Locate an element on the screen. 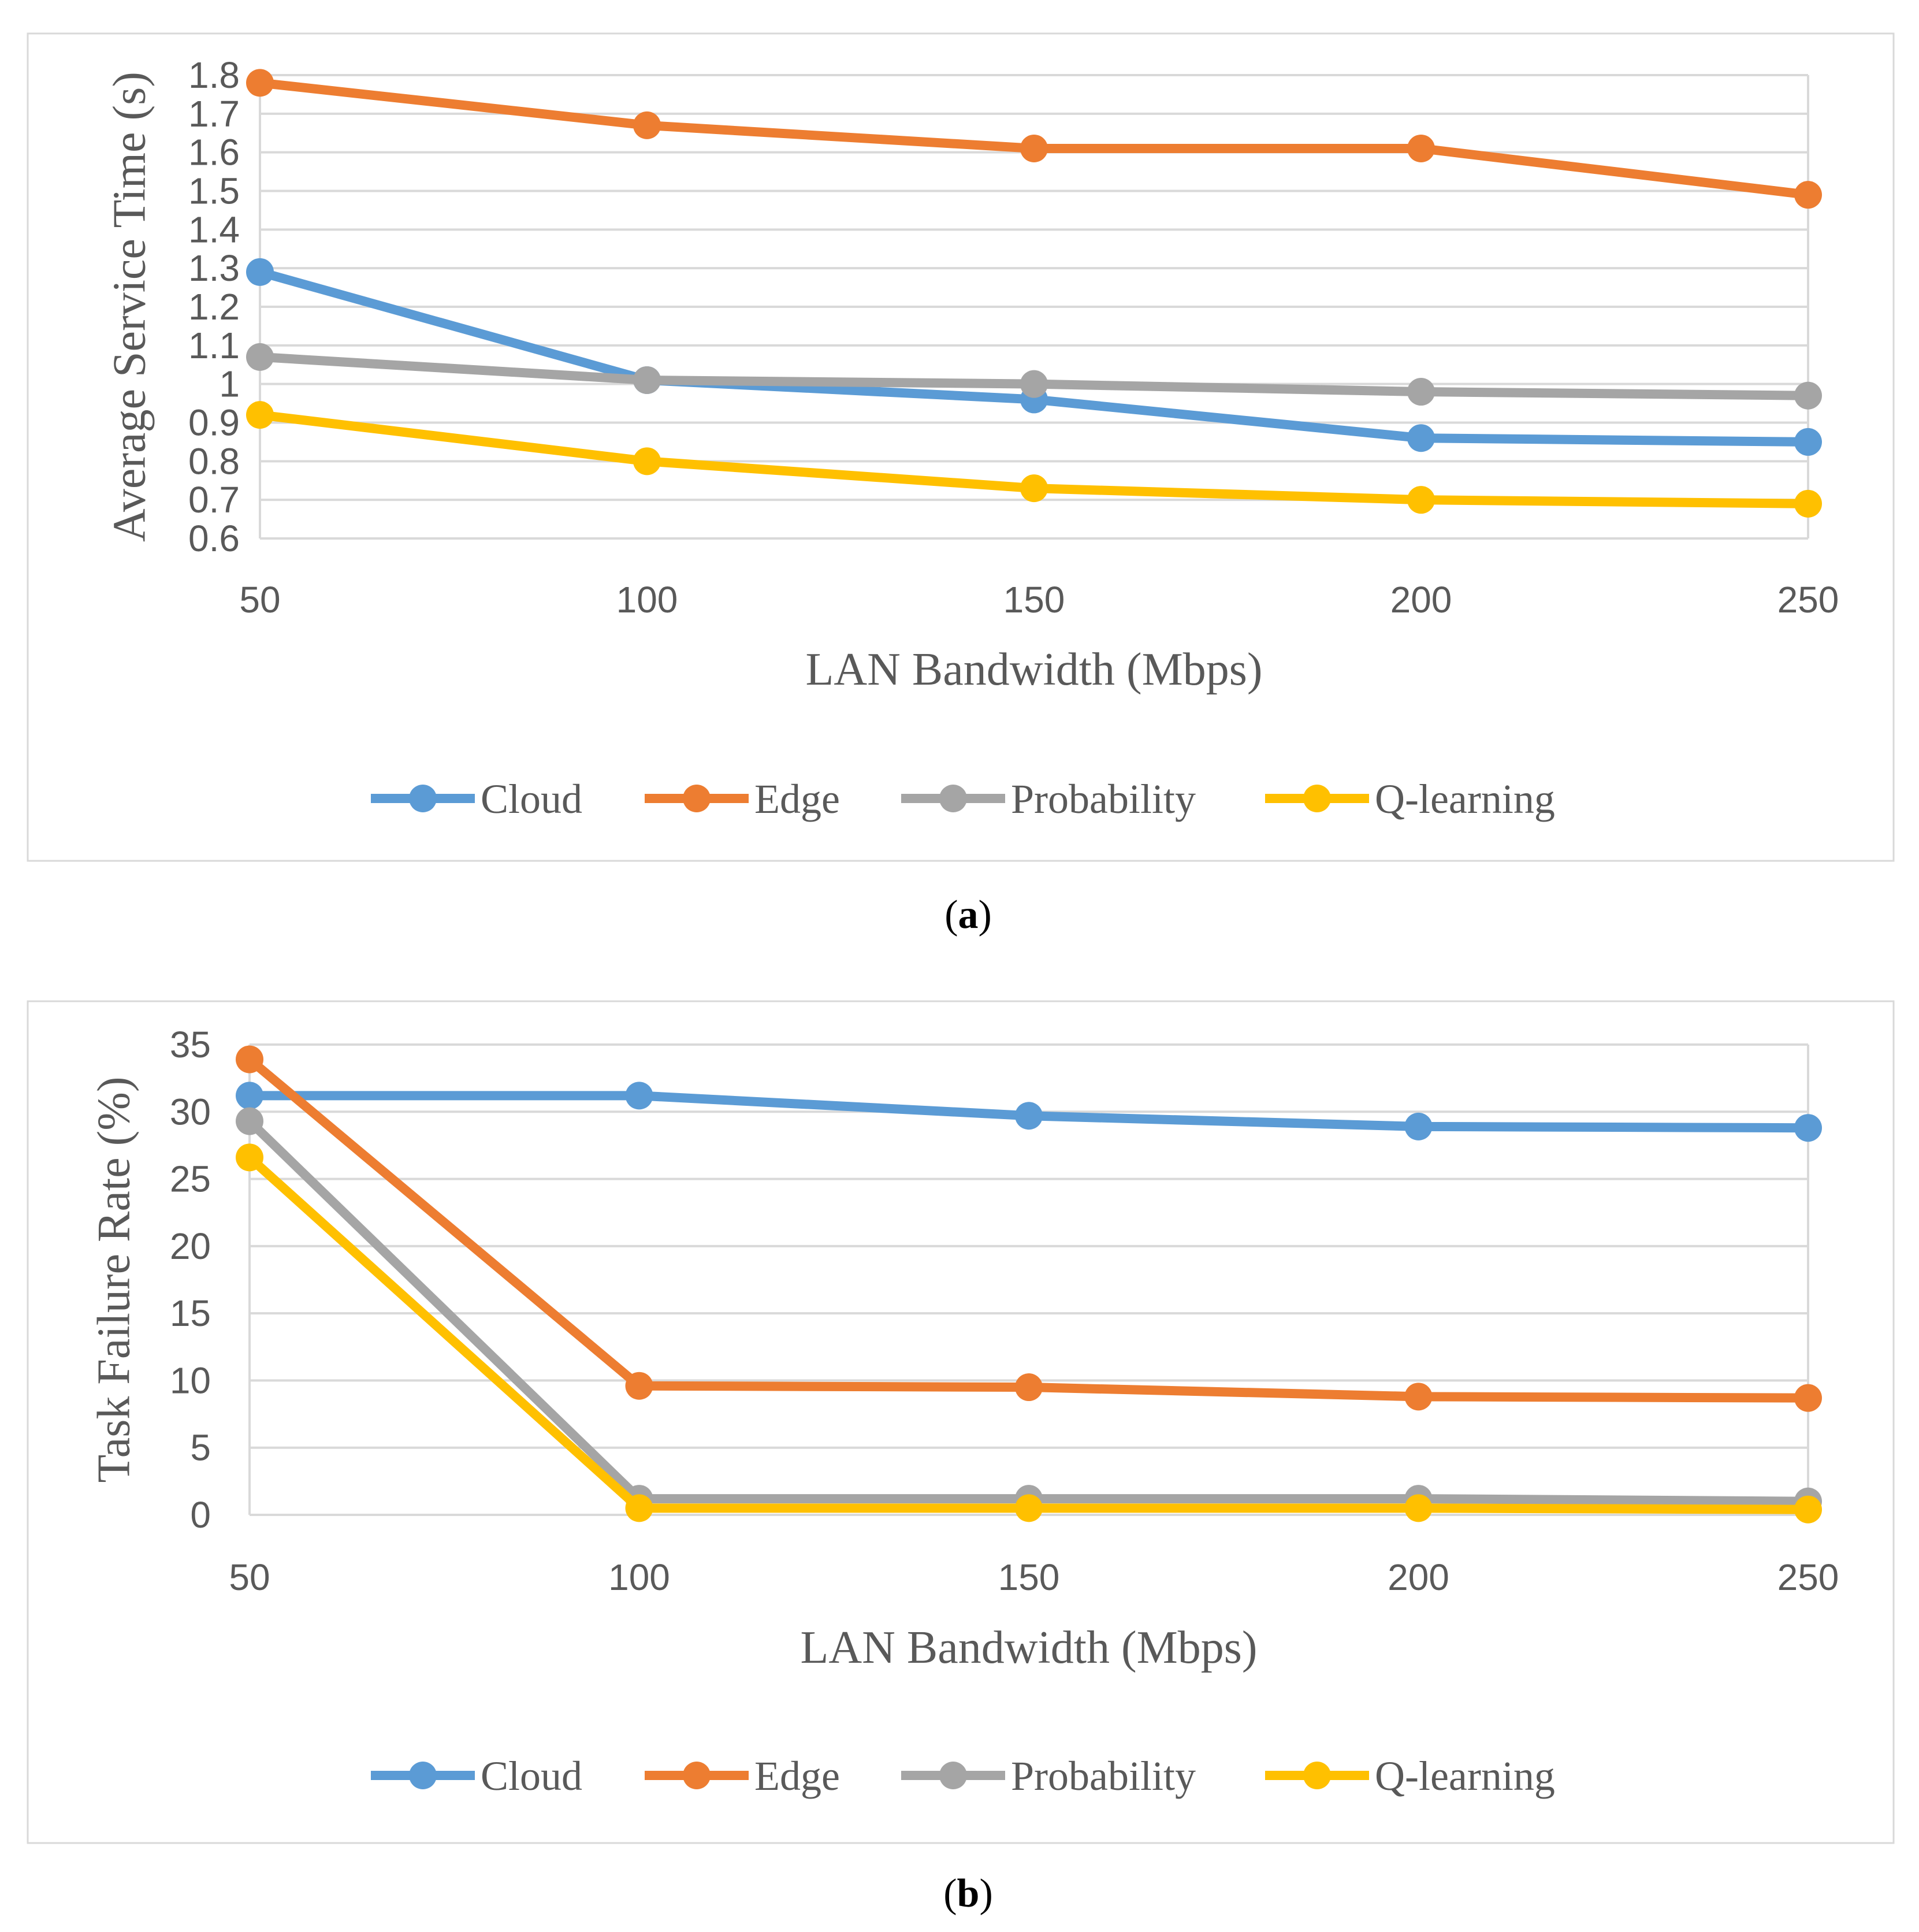 This screenshot has height=1932, width=1919. x-tick-label: 50 is located at coordinates (249, 1577).